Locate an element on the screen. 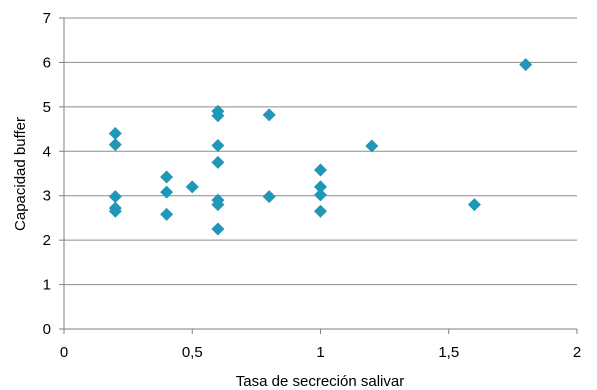 The image size is (597, 390). y-tick-label: 2 is located at coordinates (47, 240).